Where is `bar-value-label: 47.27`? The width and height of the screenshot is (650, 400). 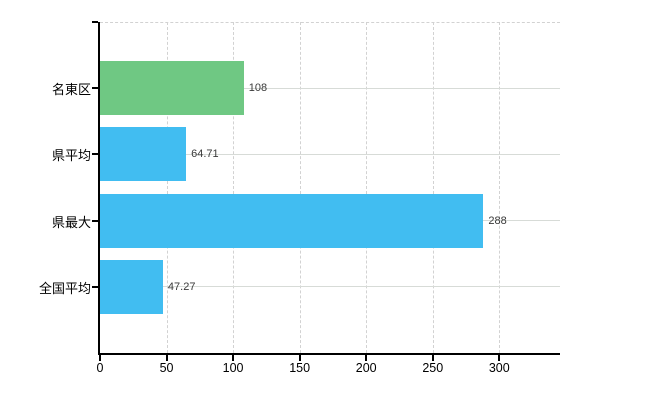
bar-value-label: 47.27 is located at coordinates (181, 286).